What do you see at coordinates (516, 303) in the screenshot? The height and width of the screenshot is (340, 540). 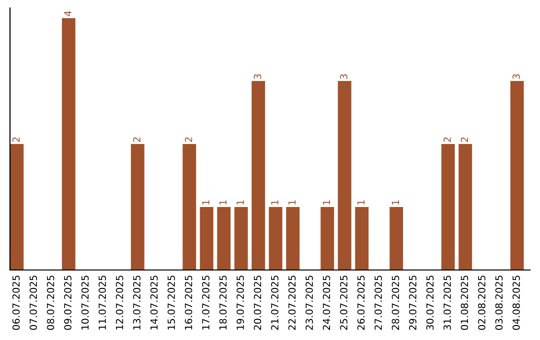 I see `x-tick-label: 04.08.2025` at bounding box center [516, 303].